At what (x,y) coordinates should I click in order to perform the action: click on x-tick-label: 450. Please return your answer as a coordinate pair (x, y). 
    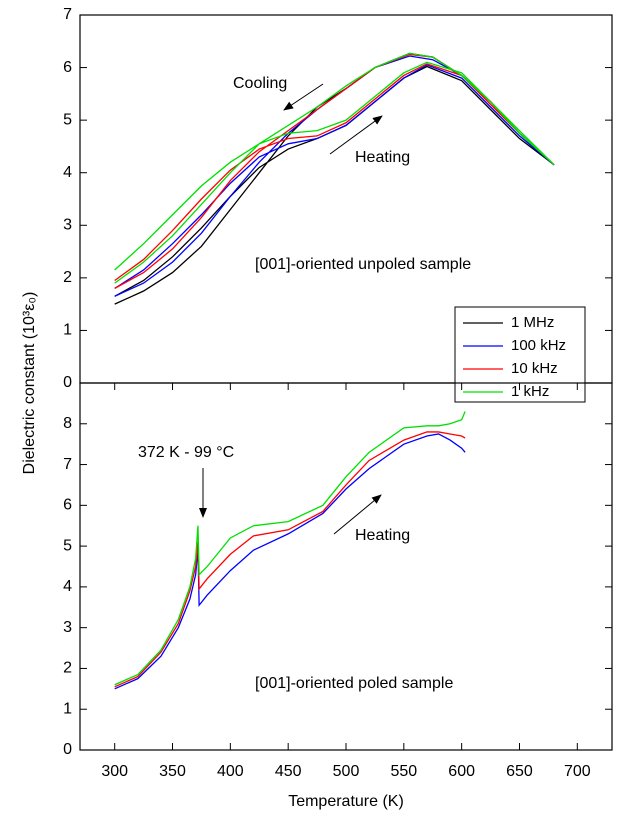
    Looking at the image, I should click on (288, 771).